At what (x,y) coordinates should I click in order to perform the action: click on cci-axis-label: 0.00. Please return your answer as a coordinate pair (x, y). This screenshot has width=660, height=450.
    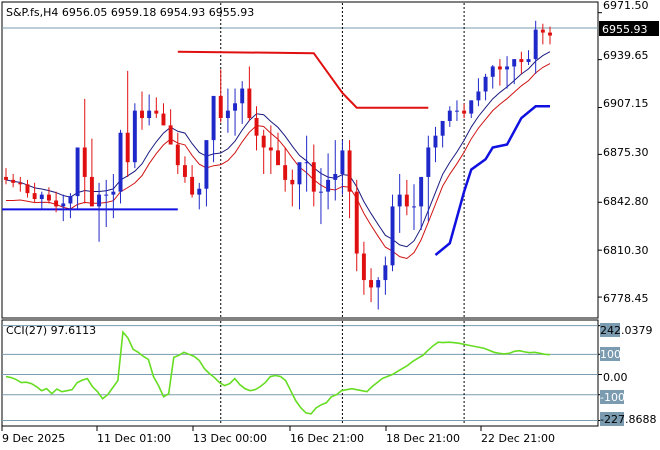
    Looking at the image, I should click on (615, 377).